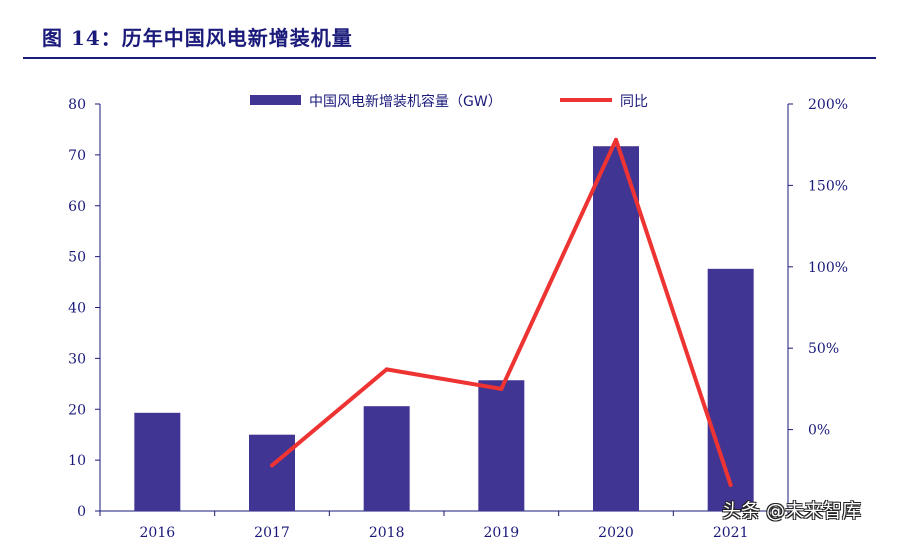 The image size is (908, 547). Describe the element at coordinates (272, 533) in the screenshot. I see `x-tick-label: 2017` at that location.